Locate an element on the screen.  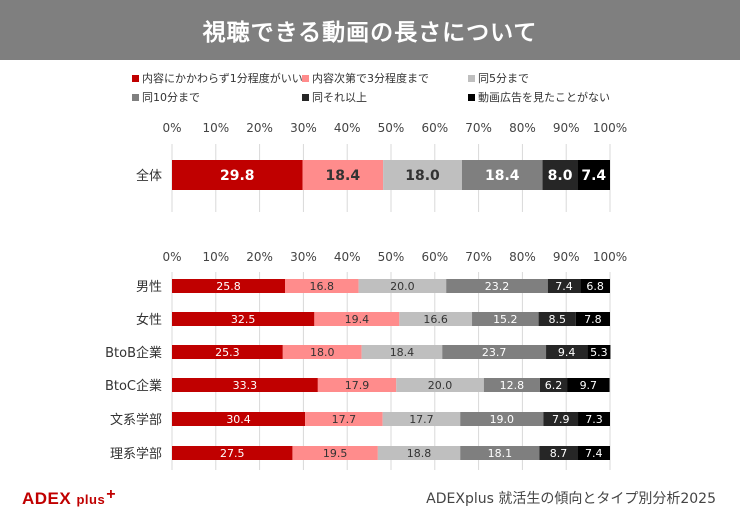
data-label: 29.8 is located at coordinates (237, 176).